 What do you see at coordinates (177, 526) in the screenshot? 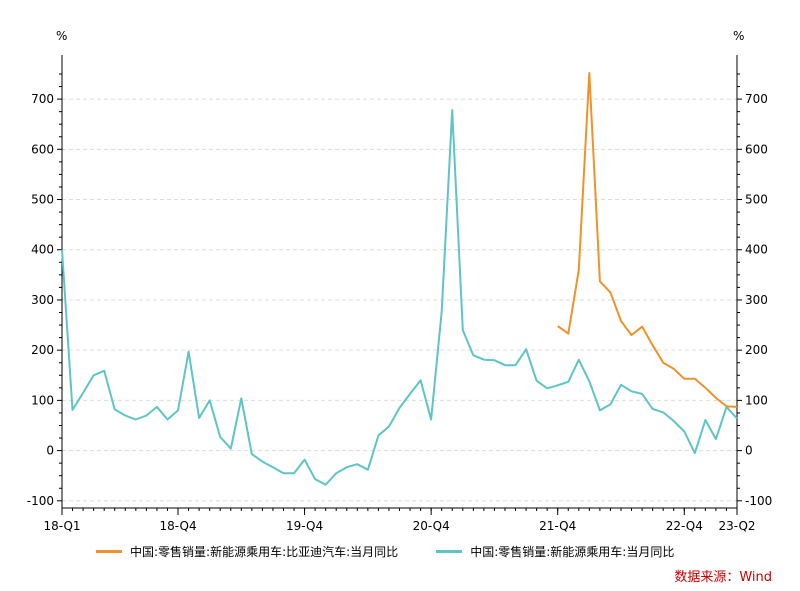
I see `x-tick-label: 18-Q4` at bounding box center [177, 526].